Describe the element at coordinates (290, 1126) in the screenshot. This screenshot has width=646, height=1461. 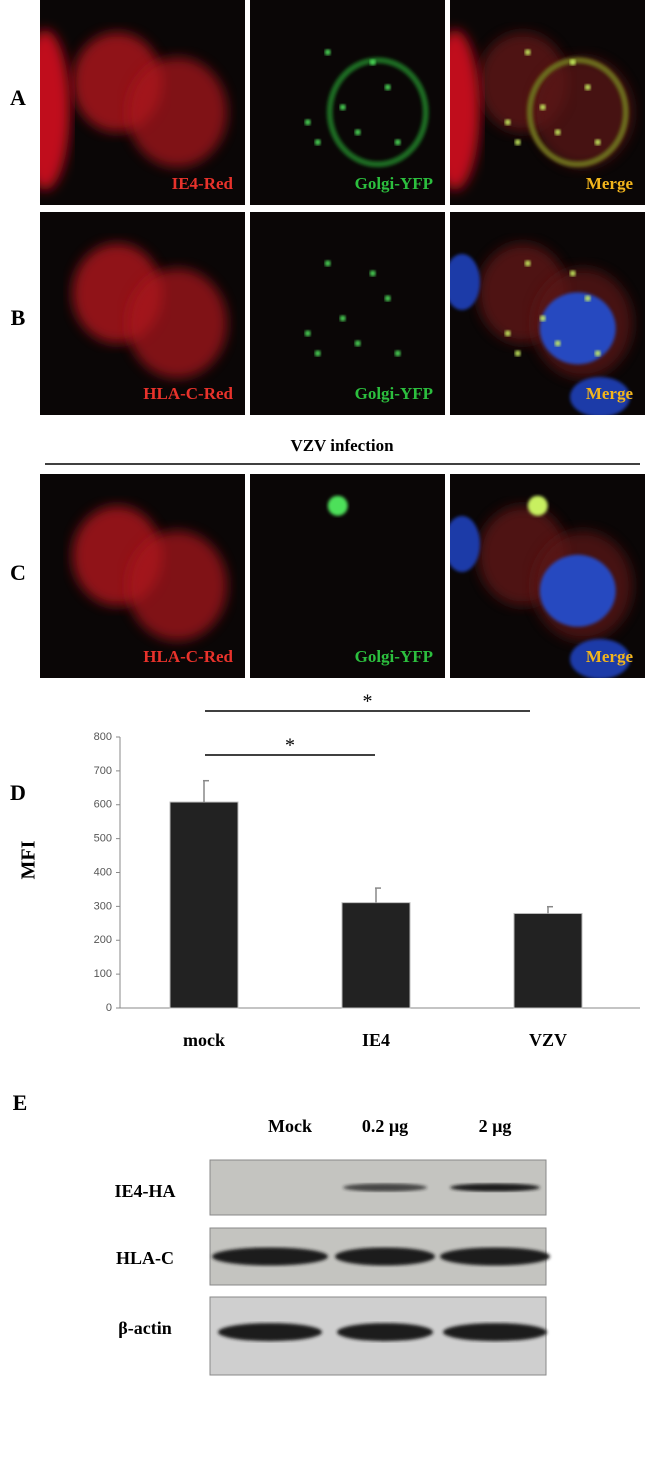
I see `lane-label: Mock` at that location.